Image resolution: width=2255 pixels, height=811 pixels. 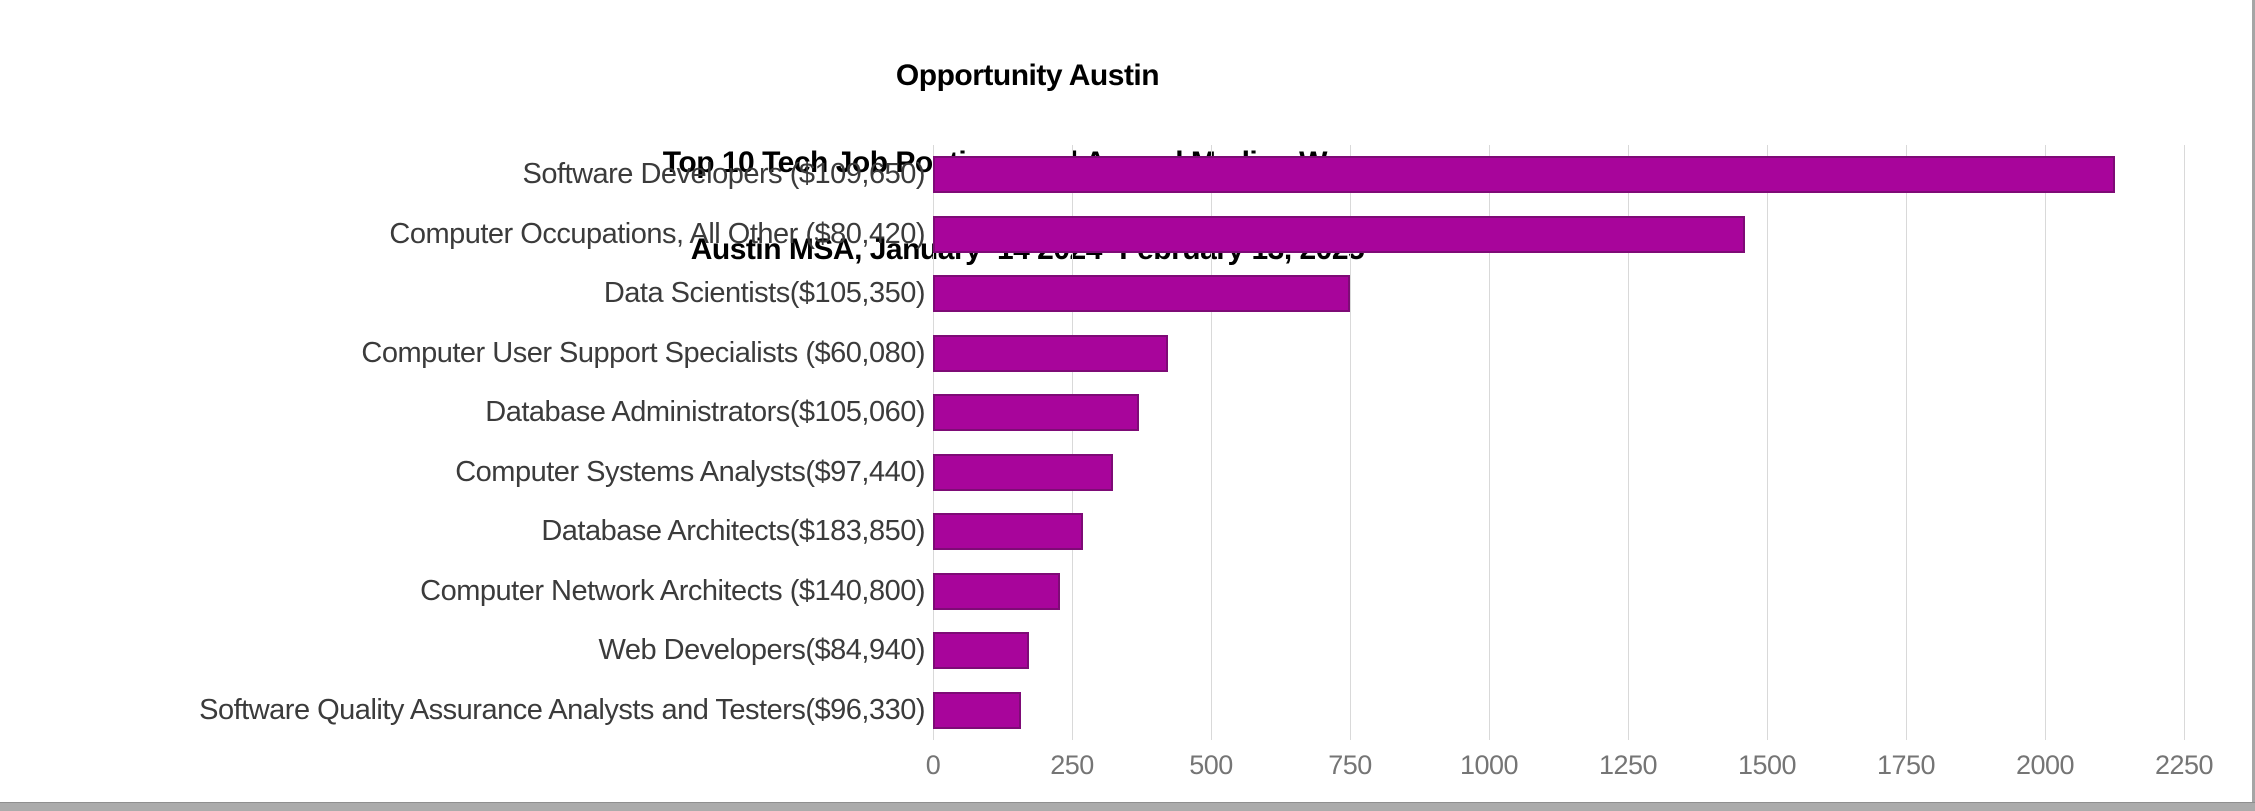 I want to click on screenshot-bottom-edge, so click(x=1127, y=806).